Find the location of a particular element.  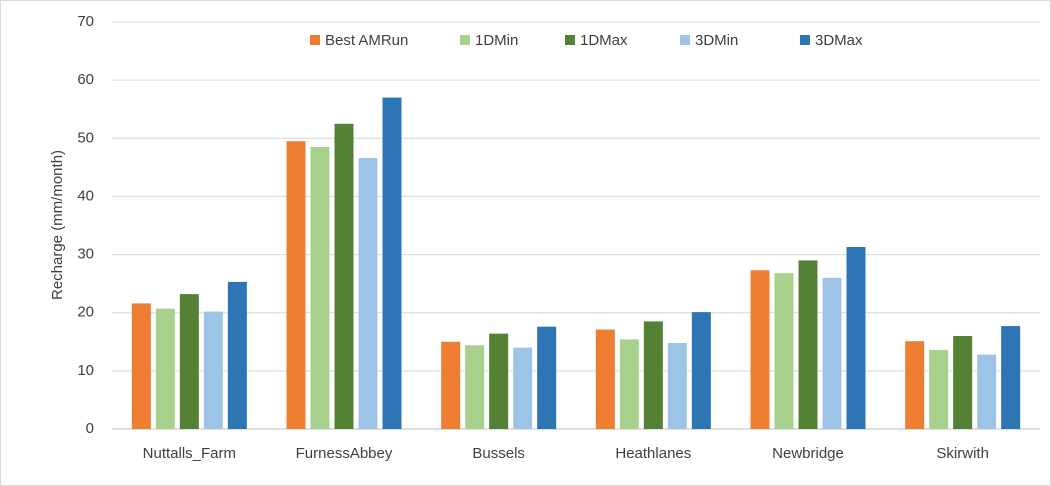

x-tick-label: Bussels is located at coordinates (498, 453).